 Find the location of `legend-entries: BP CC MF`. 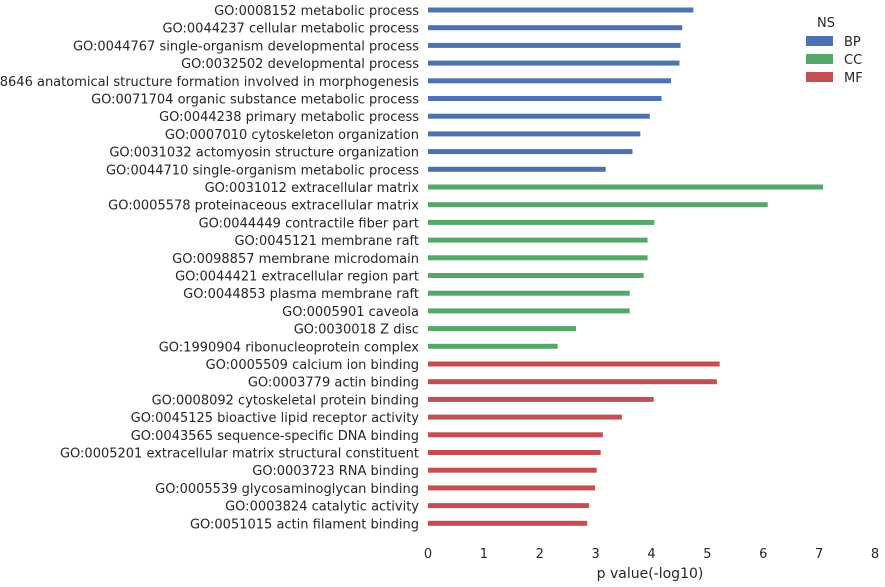

legend-entries: BP CC MF is located at coordinates (834, 60).